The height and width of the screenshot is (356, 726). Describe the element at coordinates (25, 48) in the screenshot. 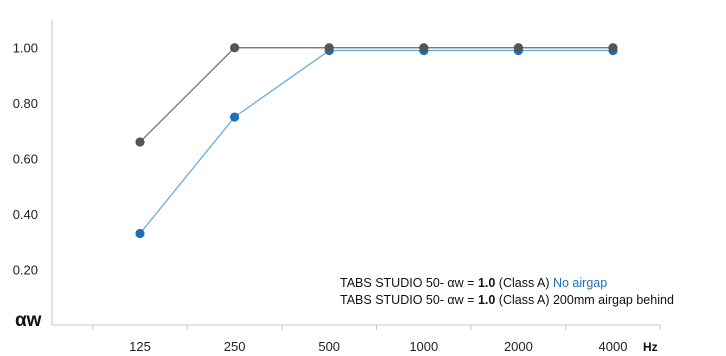

I see `y-tick-label: 1.00` at that location.